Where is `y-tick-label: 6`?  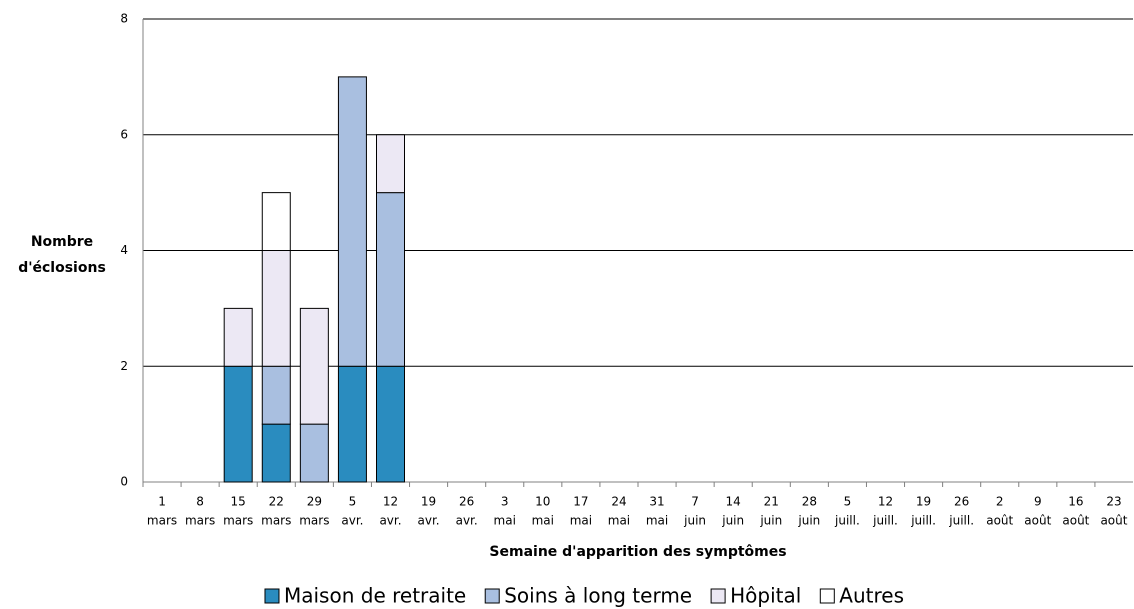
y-tick-label: 6 is located at coordinates (124, 134).